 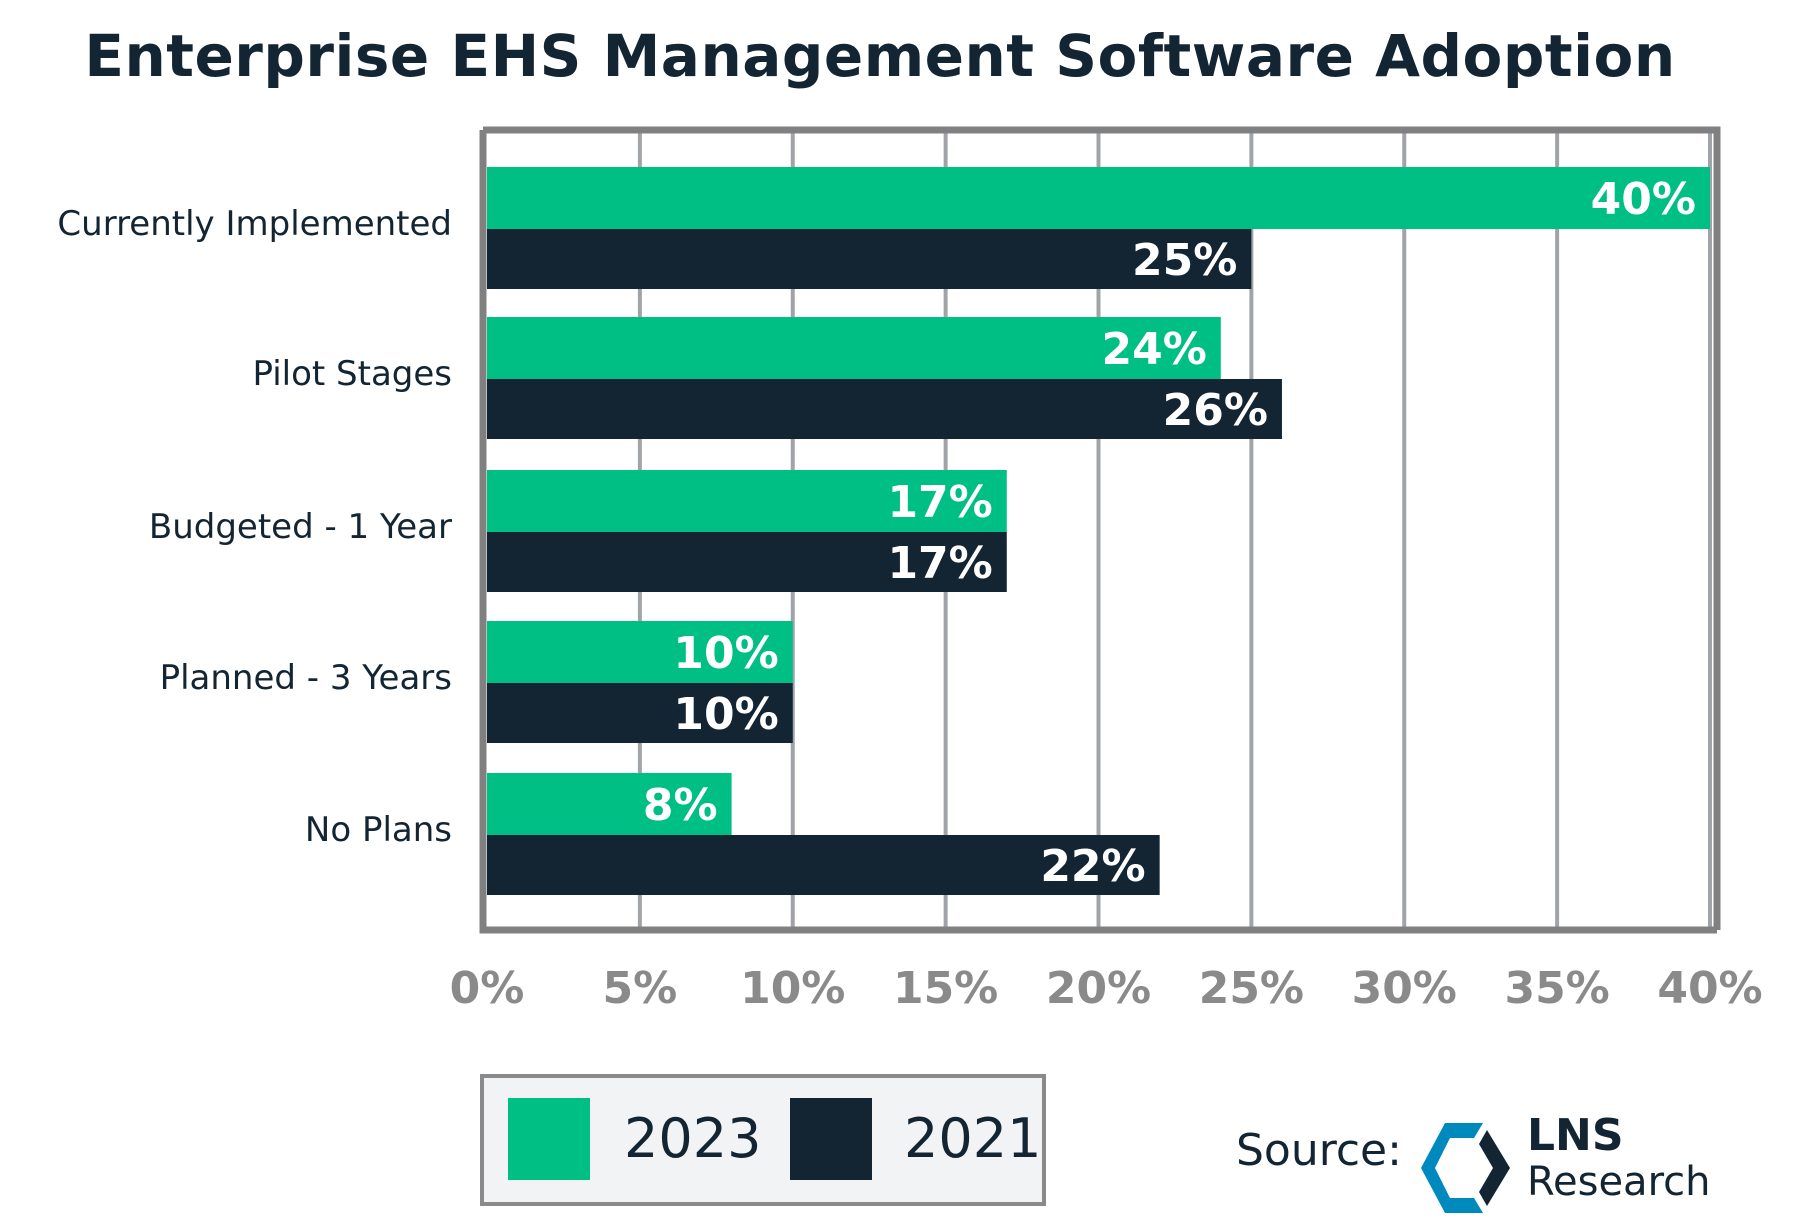 I want to click on source-label: Source:, so click(x=1319, y=1150).